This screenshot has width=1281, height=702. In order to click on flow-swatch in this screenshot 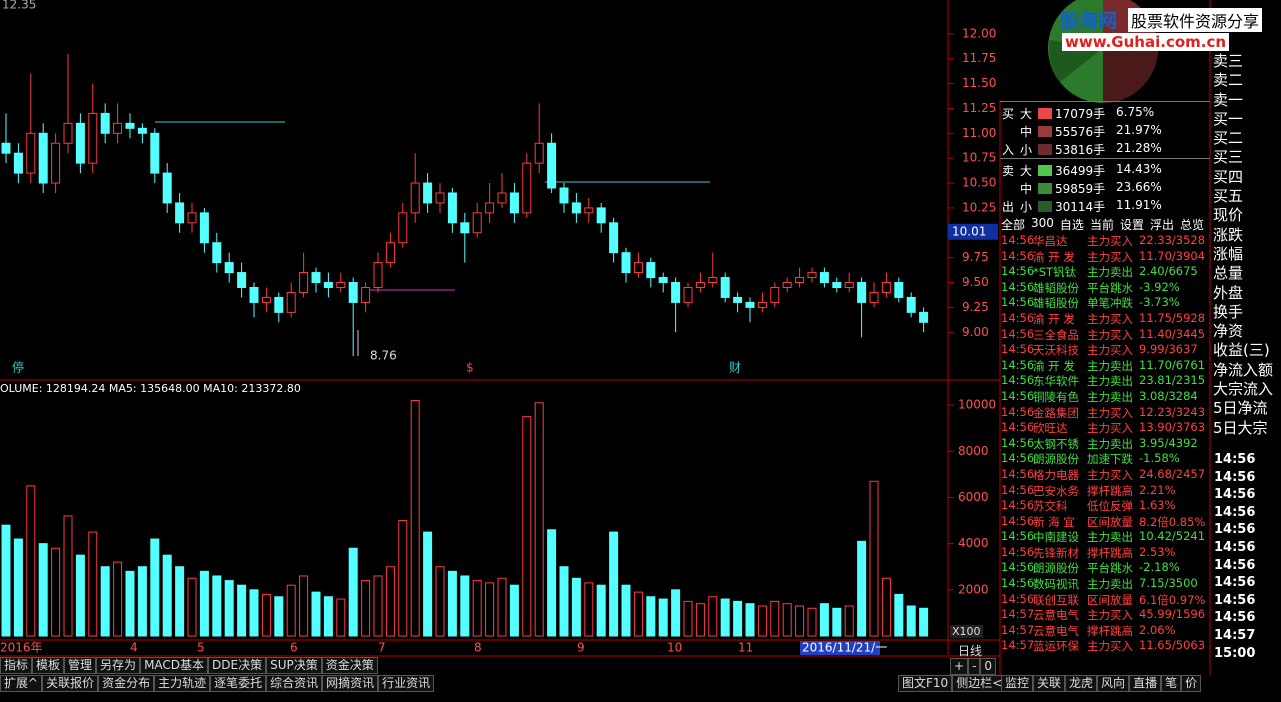, I will do `click(1045, 188)`.